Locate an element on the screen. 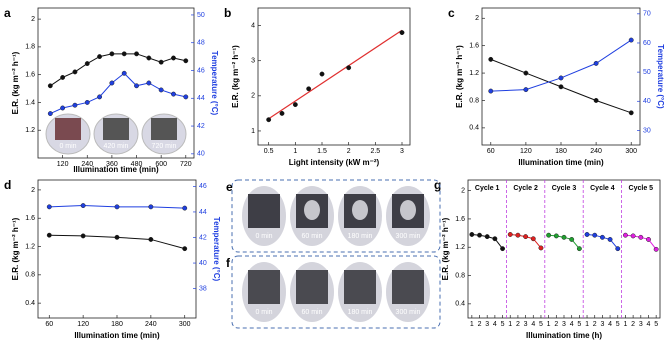 The height and width of the screenshot is (348, 672). y2-tick-label: 46 is located at coordinates (203, 186).